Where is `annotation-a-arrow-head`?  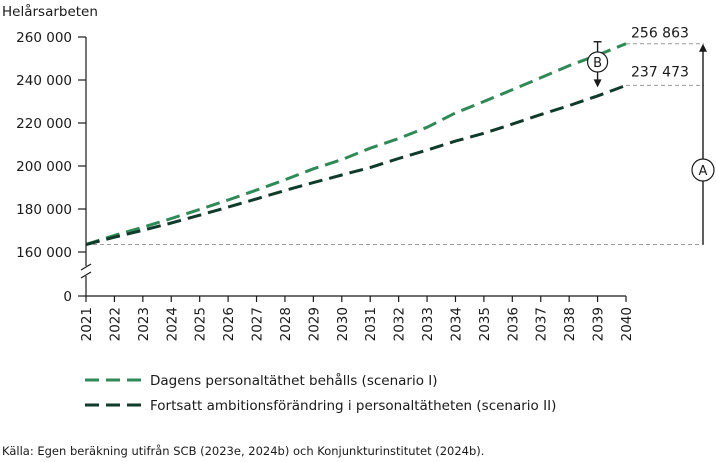
annotation-a-arrow-head is located at coordinates (703, 47).